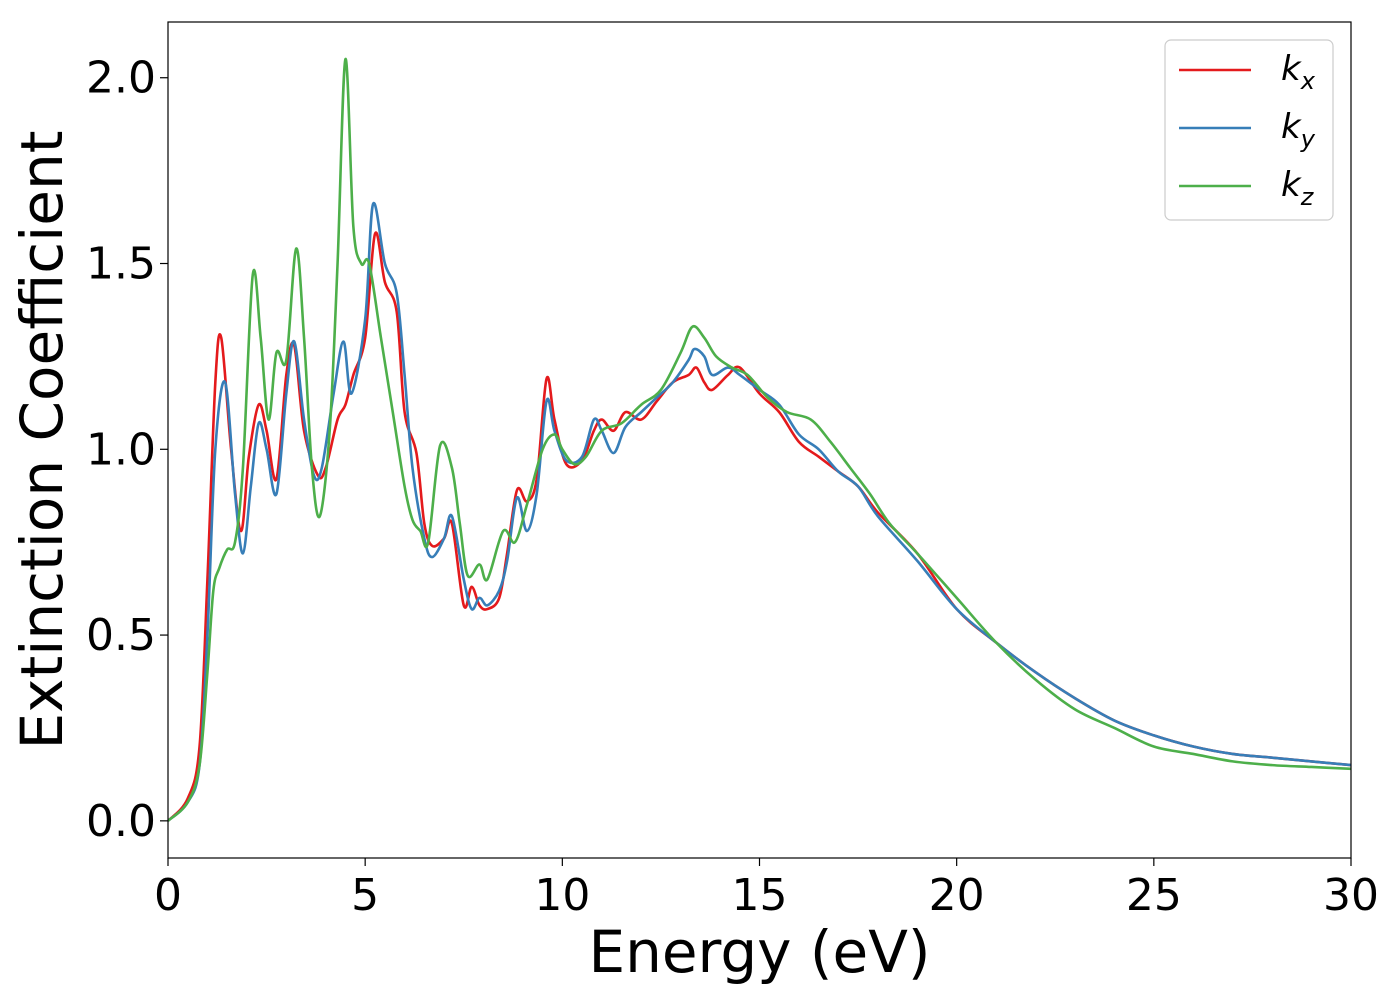 The width and height of the screenshot is (1400, 1000). I want to click on y-axis-label: Extinction Coefficient, so click(42, 440).